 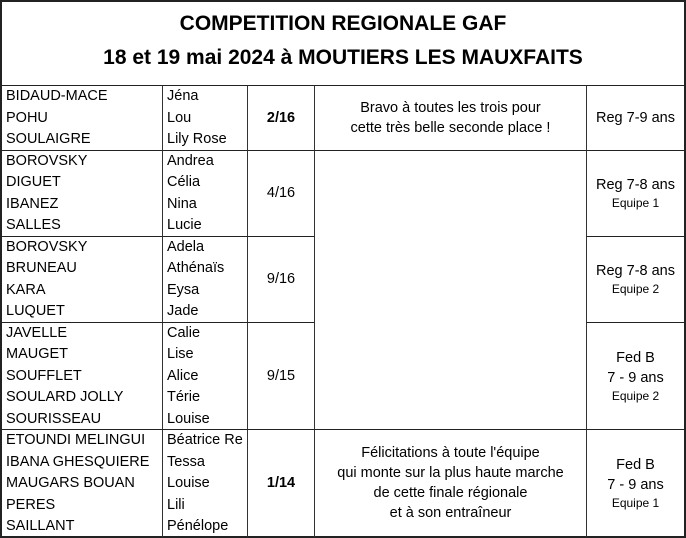 I want to click on rank-cell: 4/16, so click(x=280, y=192).